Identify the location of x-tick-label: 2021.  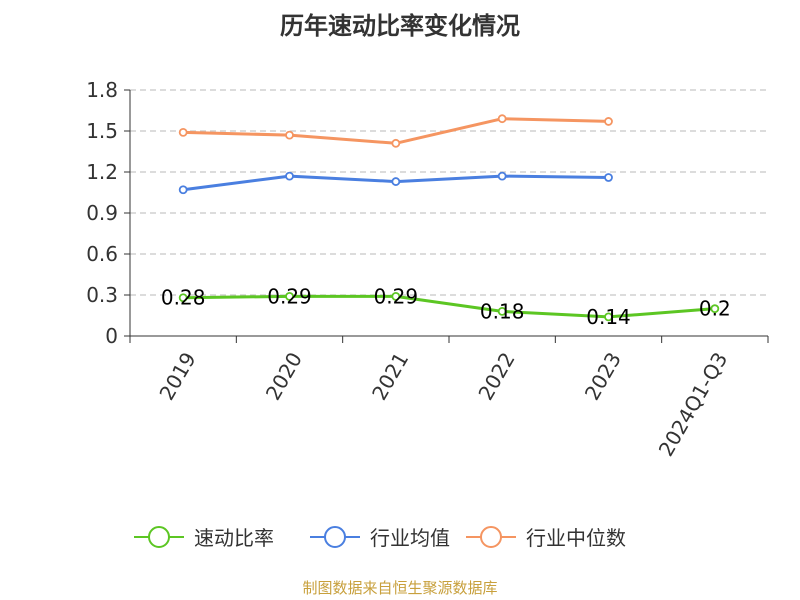
(390, 376).